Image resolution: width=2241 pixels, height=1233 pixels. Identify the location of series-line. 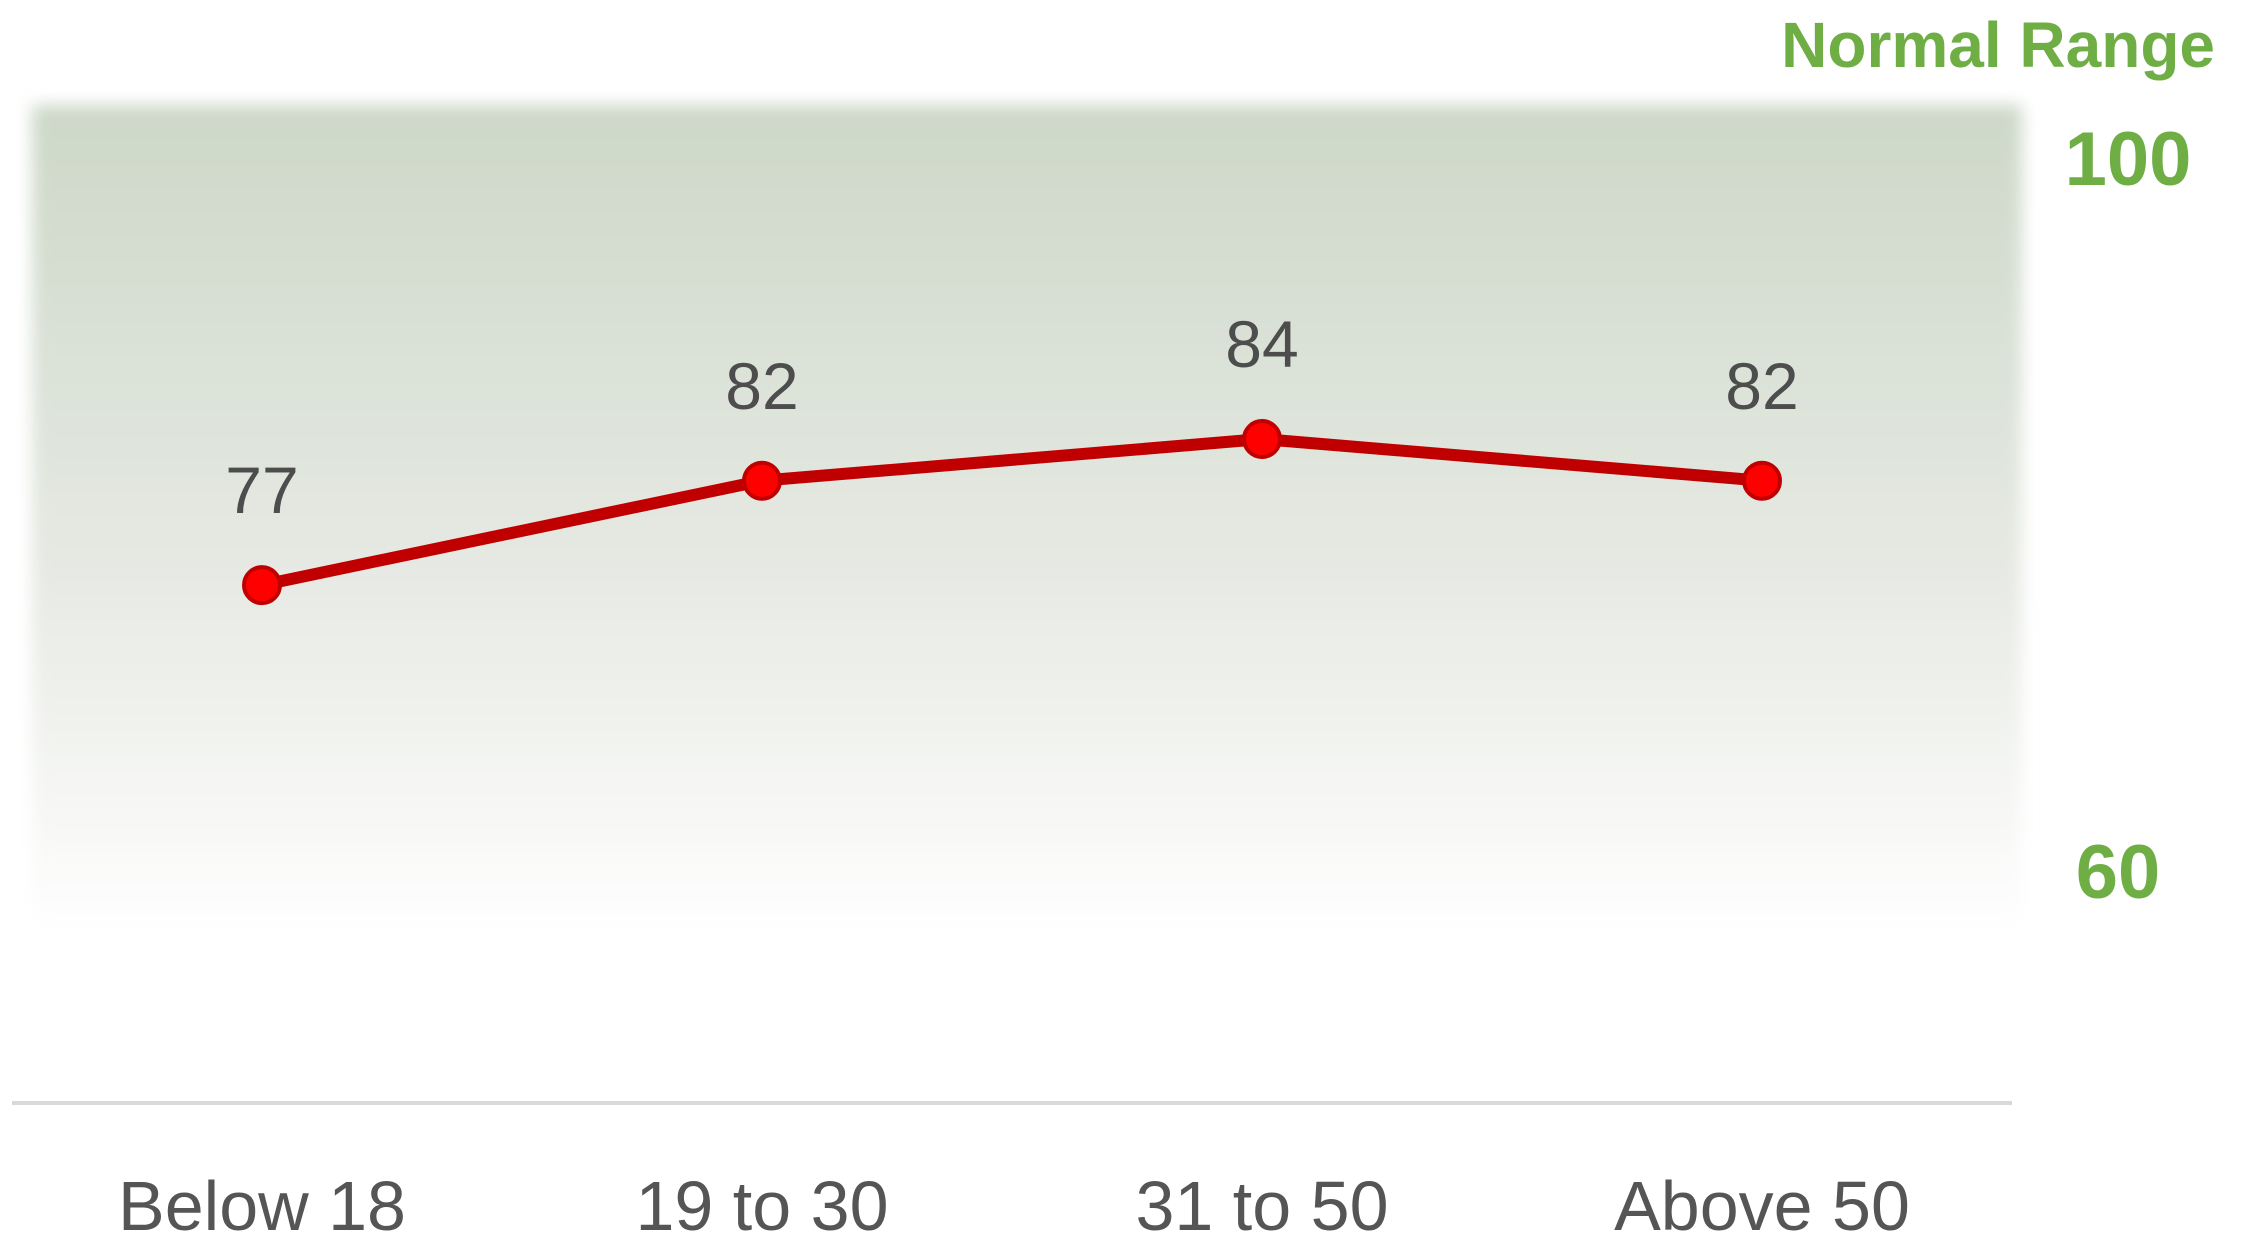
(1012, 512).